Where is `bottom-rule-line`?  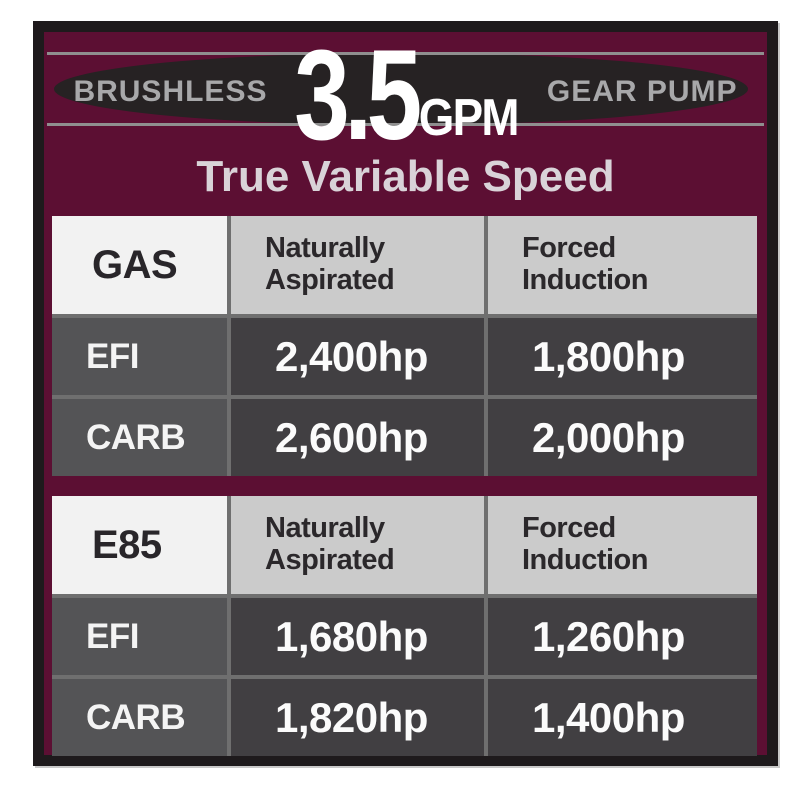
bottom-rule-line is located at coordinates (405, 124).